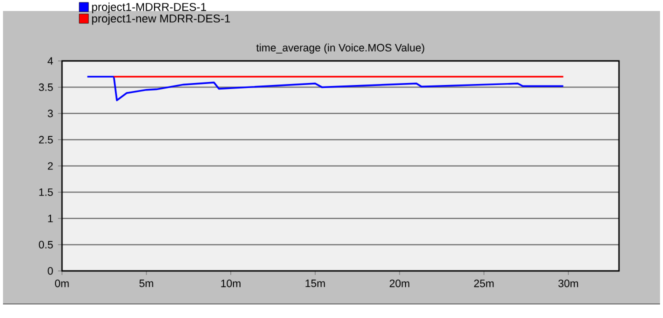 Image resolution: width=663 pixels, height=318 pixels. What do you see at coordinates (50, 166) in the screenshot?
I see `y-tick-label: 2` at bounding box center [50, 166].